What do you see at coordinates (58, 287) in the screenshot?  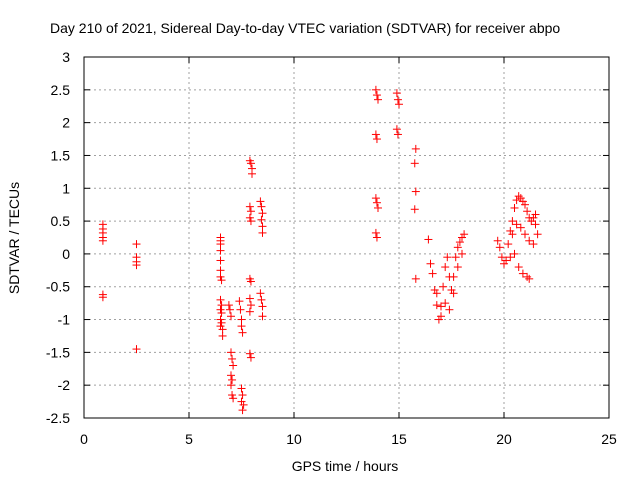 I see `y-tick-label: -0.5` at bounding box center [58, 287].